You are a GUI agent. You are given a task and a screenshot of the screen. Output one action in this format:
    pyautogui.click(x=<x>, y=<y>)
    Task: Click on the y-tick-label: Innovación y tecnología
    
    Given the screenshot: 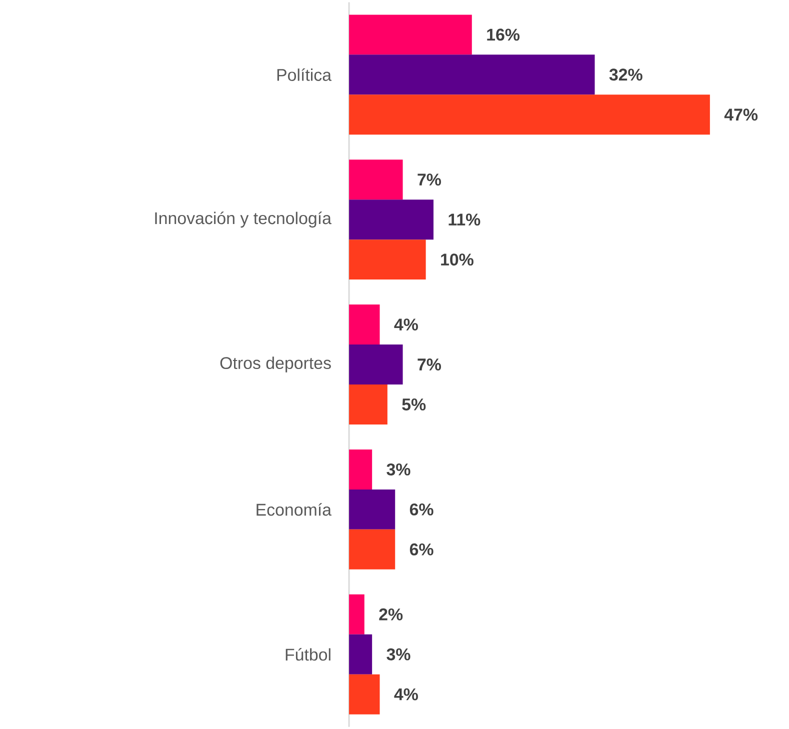 What is the action you would take?
    pyautogui.click(x=243, y=220)
    